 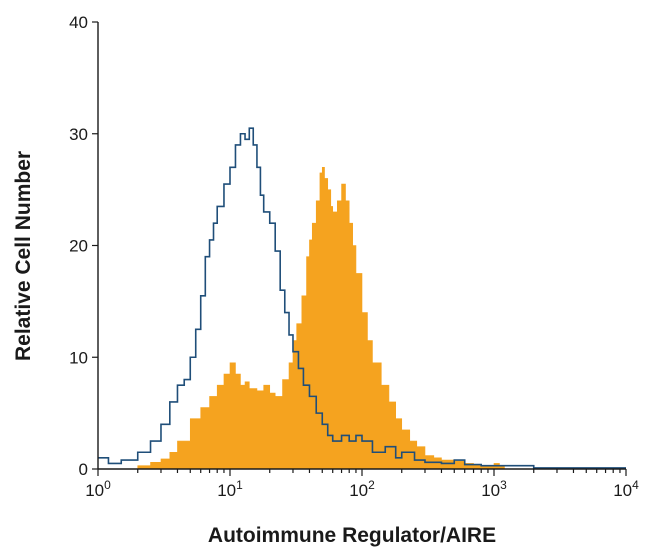 I want to click on y-tick-label: 10, so click(x=78, y=357).